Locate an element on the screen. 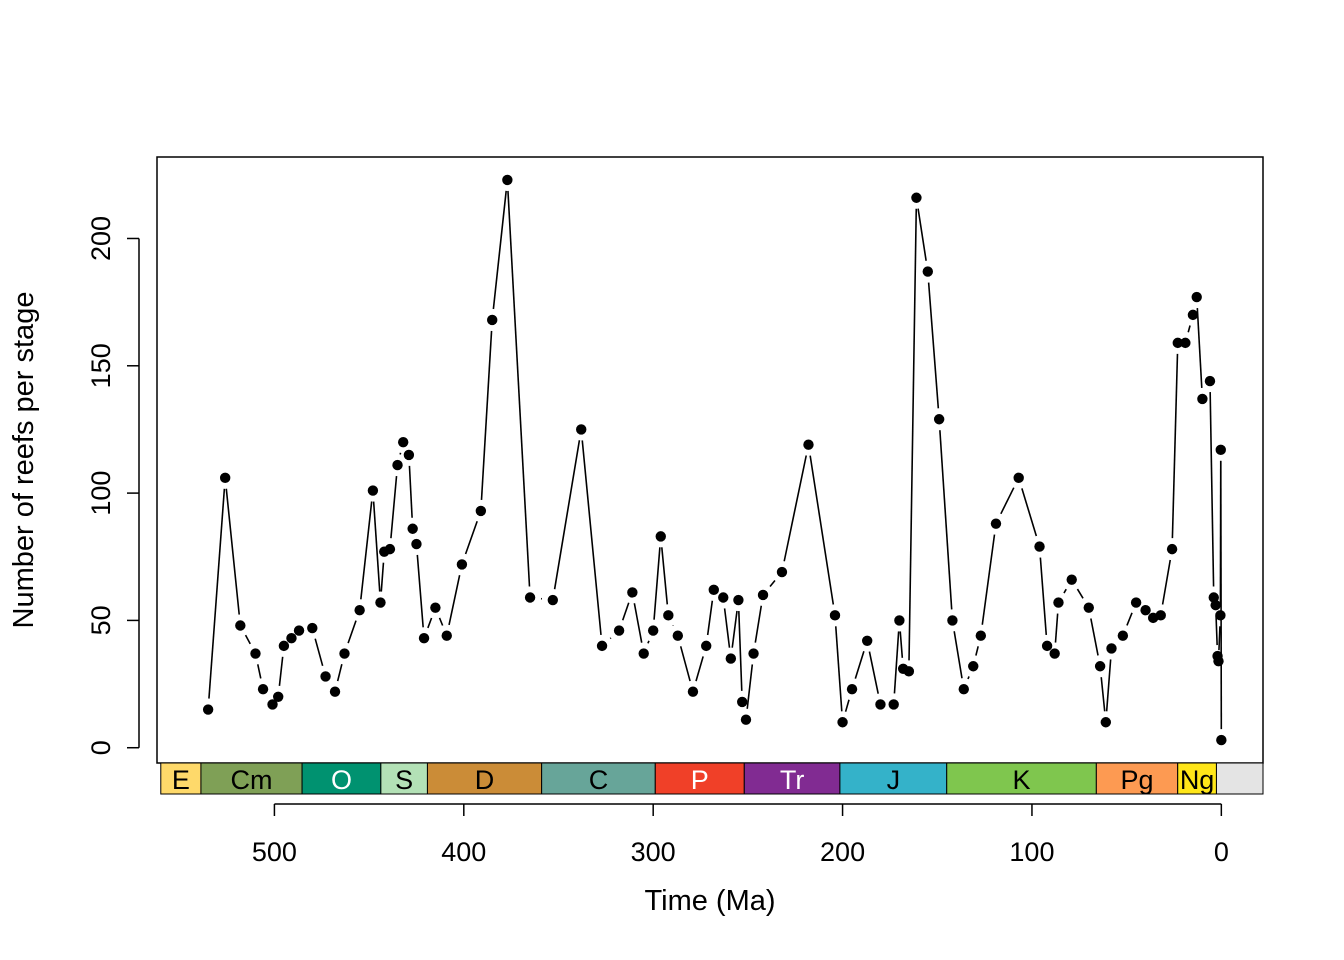 This screenshot has width=1344, height=960. period-label: K is located at coordinates (1022, 780).